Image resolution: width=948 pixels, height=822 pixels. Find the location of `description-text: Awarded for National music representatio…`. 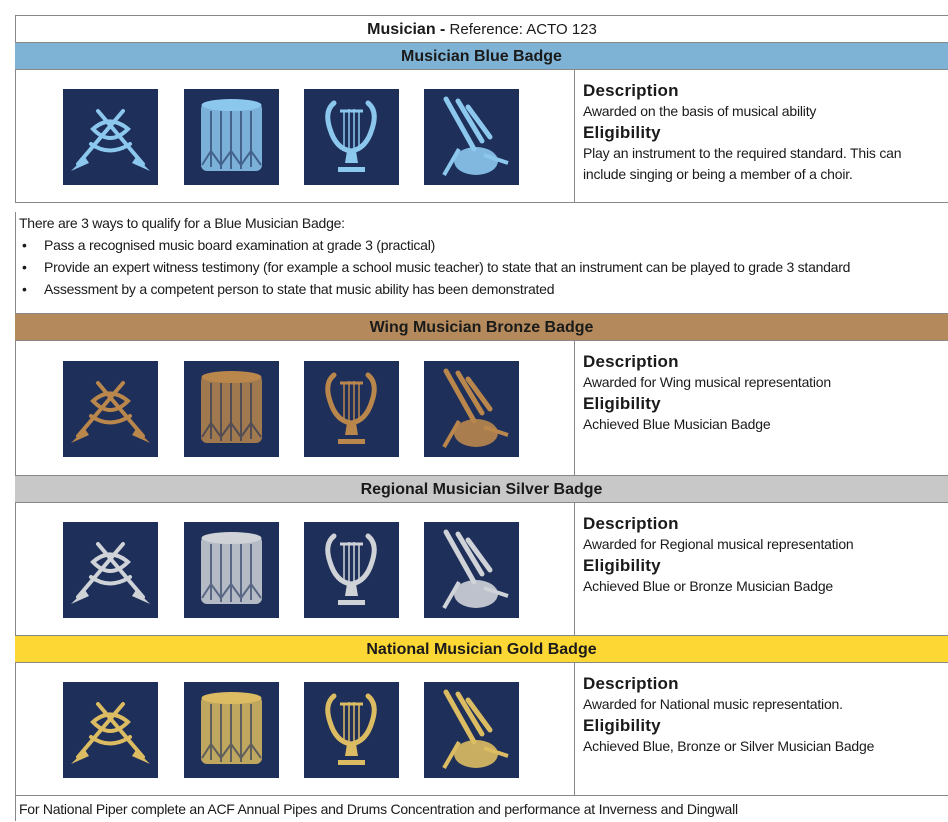

description-text: Awarded for National music representatio… is located at coordinates (713, 704).